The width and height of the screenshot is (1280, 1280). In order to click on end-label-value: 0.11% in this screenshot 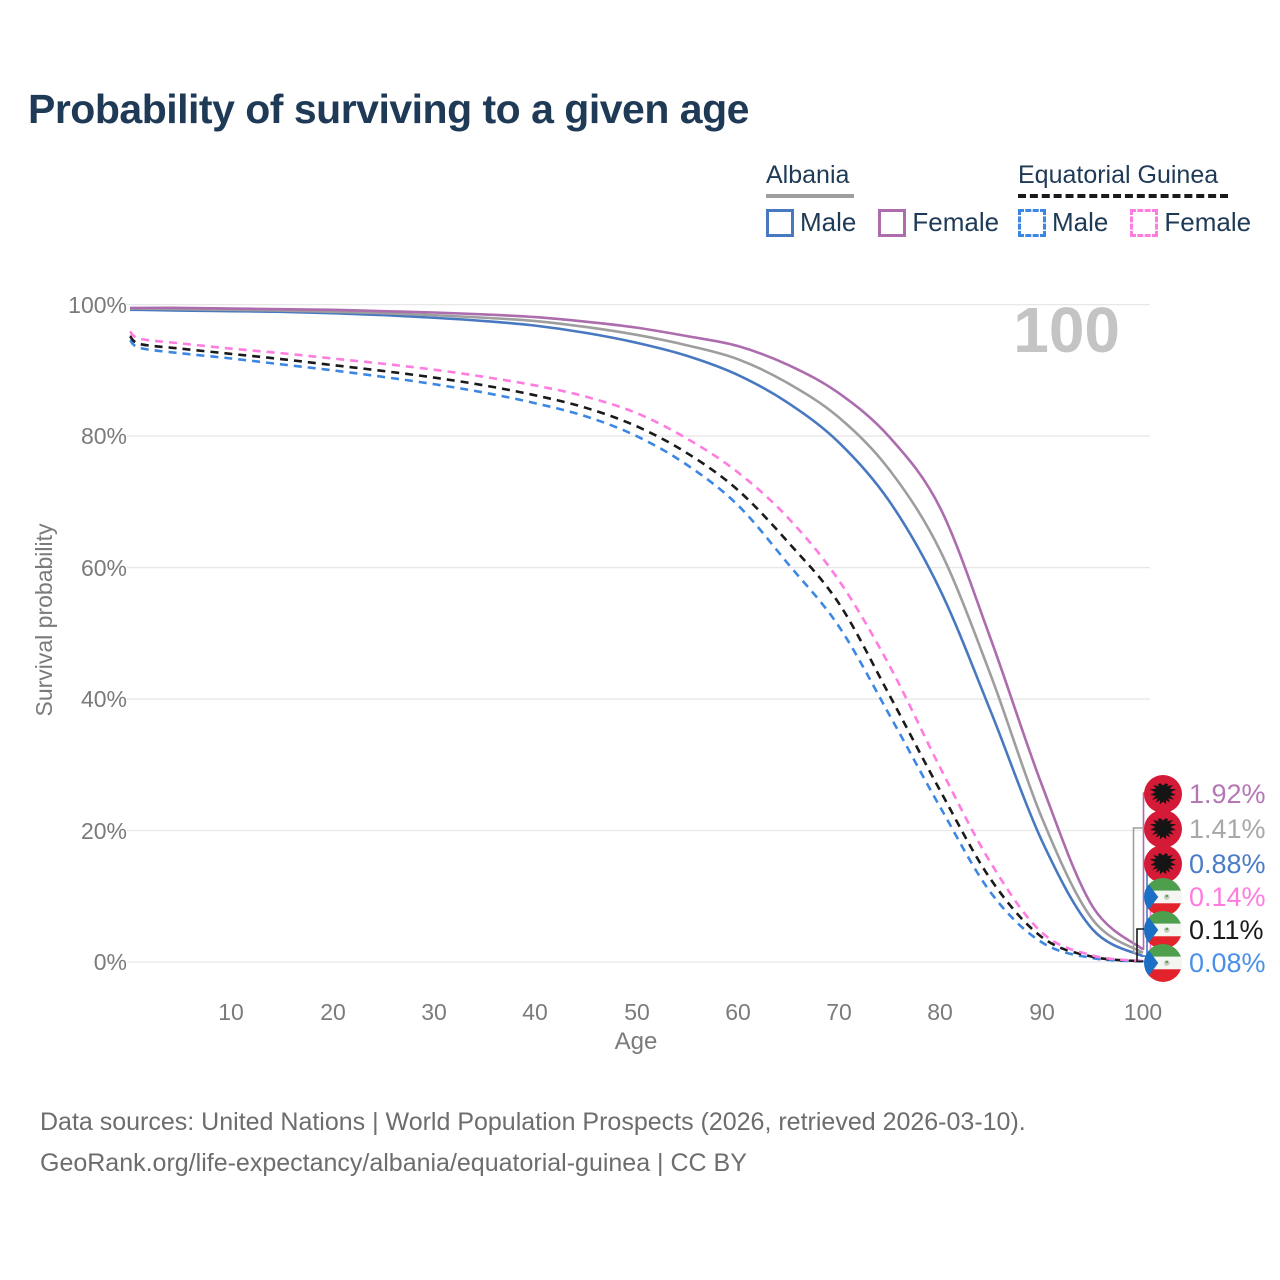, I will do `click(1226, 929)`.